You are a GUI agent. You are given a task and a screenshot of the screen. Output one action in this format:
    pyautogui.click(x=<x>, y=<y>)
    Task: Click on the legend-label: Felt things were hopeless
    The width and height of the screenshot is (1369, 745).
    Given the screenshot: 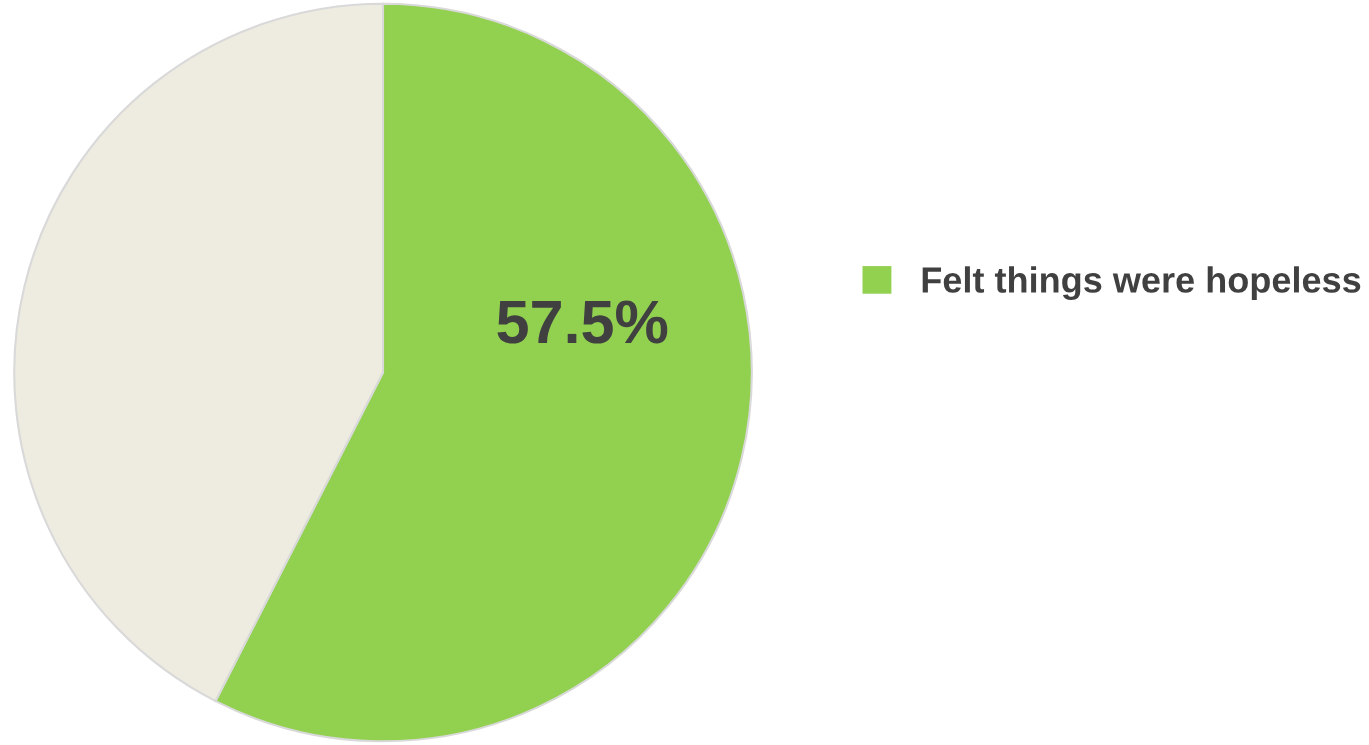 What is the action you would take?
    pyautogui.click(x=1141, y=283)
    